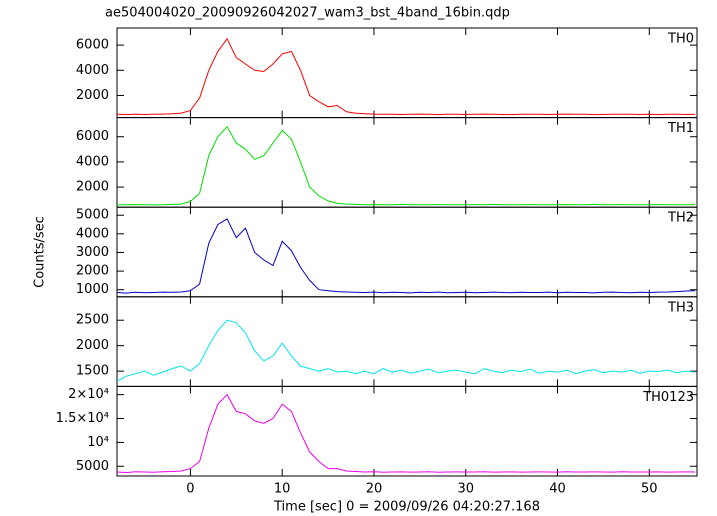 The width and height of the screenshot is (717, 516). What do you see at coordinates (40, 252) in the screenshot?
I see `y-axis-label: Counts/sec` at bounding box center [40, 252].